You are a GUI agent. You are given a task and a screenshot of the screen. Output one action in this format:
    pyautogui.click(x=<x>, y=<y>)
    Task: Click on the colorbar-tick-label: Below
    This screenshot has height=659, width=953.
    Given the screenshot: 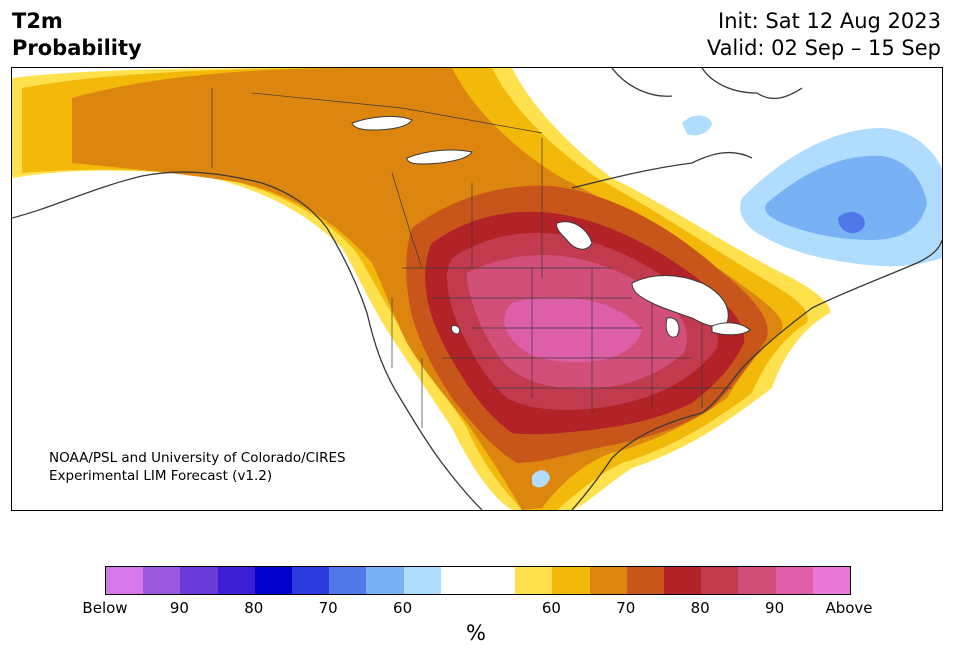 What is the action you would take?
    pyautogui.click(x=105, y=608)
    